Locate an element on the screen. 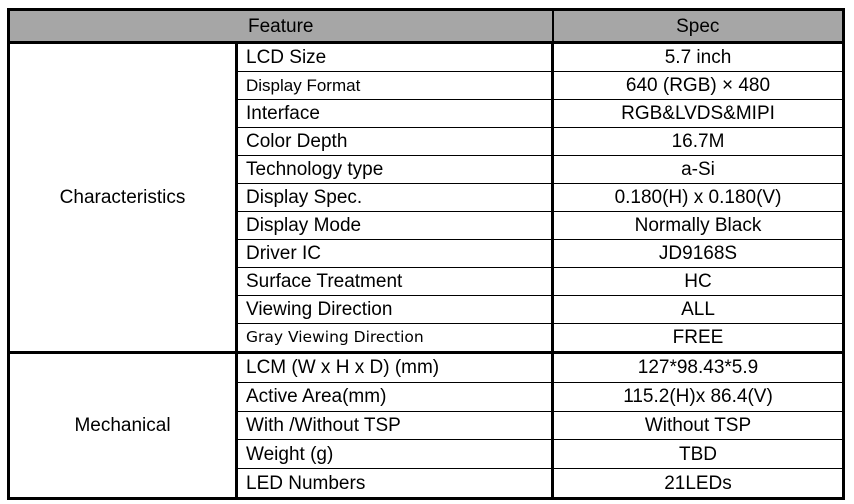 Image resolution: width=854 pixels, height=504 pixels. spec-cell: 16.7M is located at coordinates (698, 141).